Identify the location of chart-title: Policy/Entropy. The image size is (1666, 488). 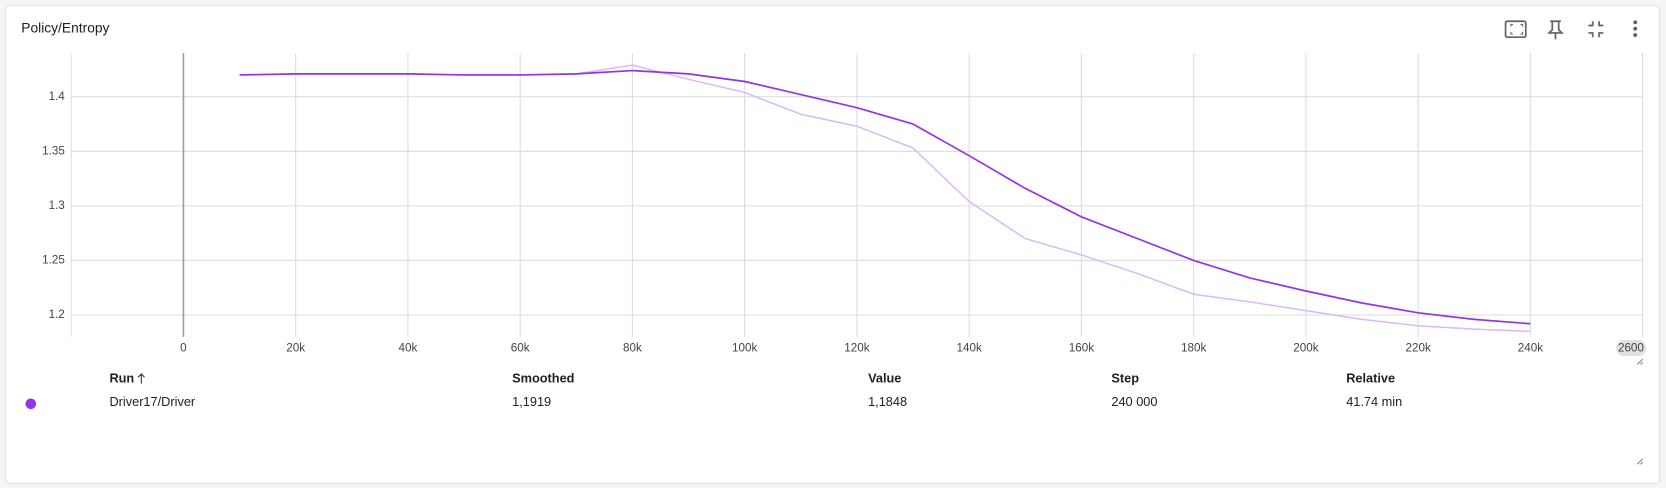
(65, 27).